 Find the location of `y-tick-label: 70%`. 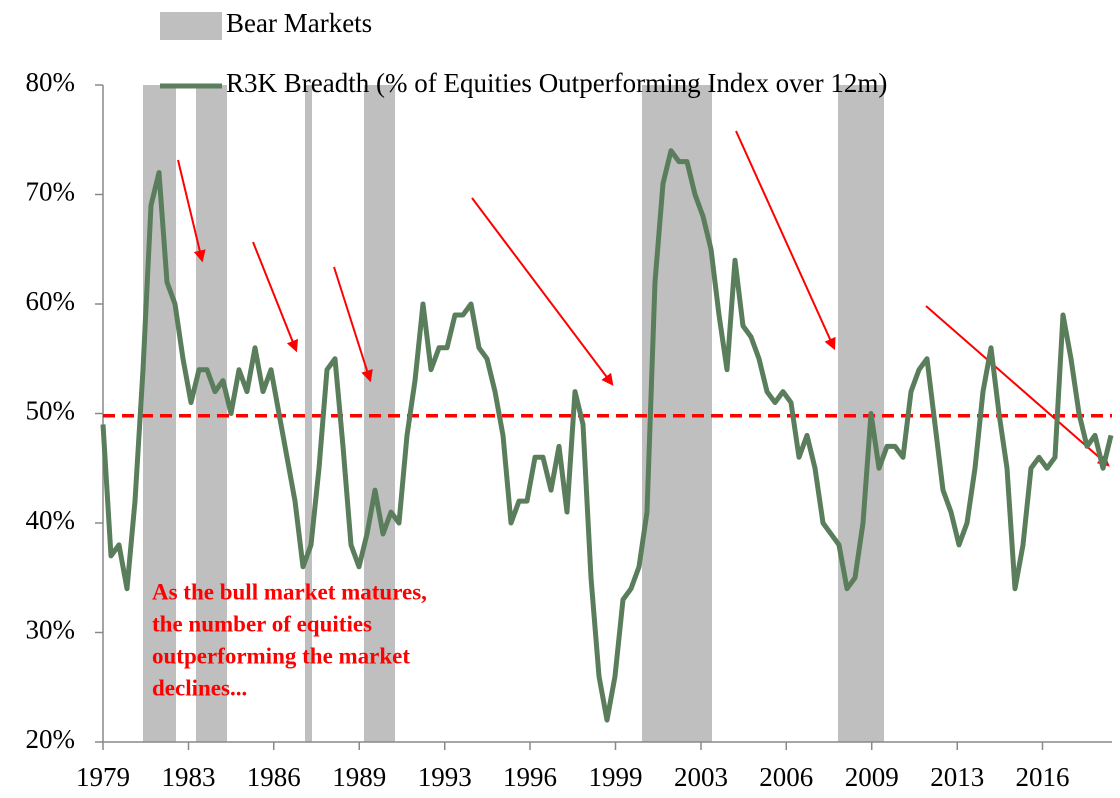

y-tick-label: 70% is located at coordinates (51, 192).